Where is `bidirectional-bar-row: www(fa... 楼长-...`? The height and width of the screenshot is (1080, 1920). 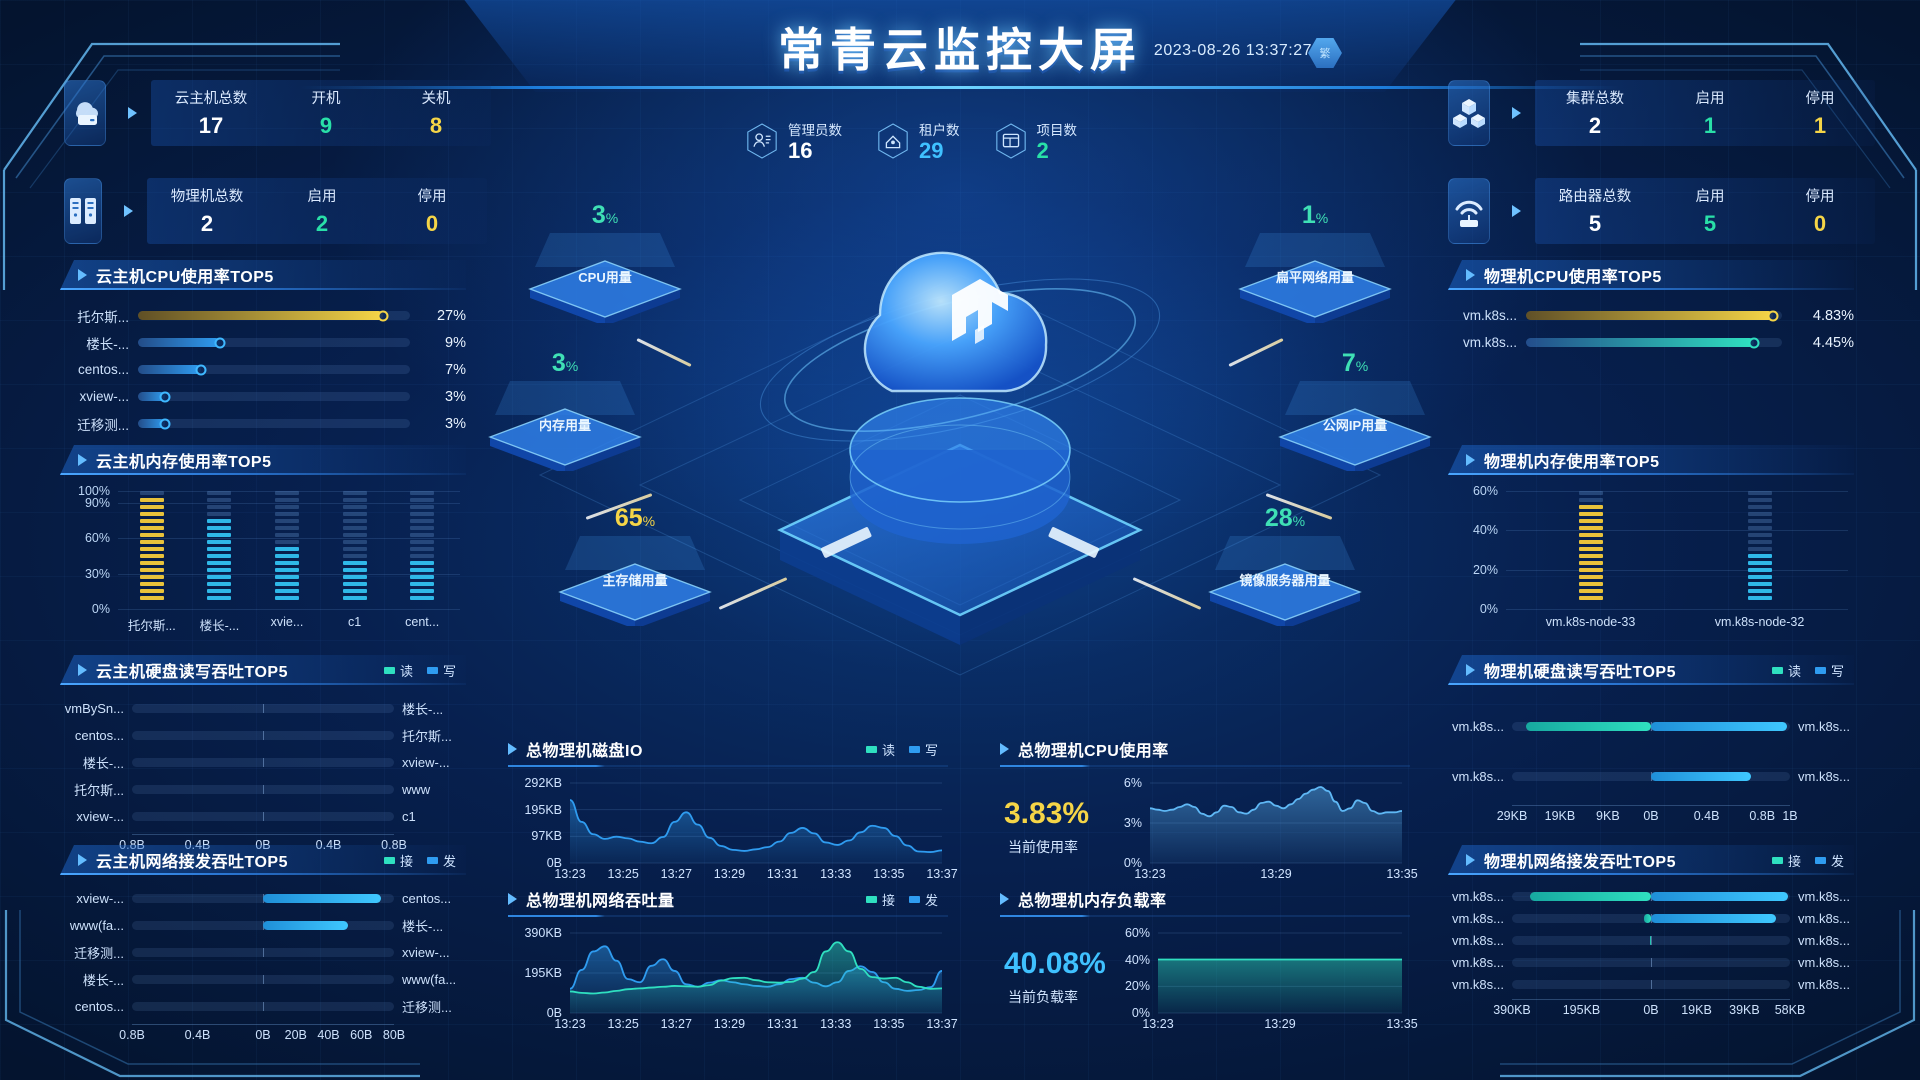 bidirectional-bar-row: www(fa... 楼长-... is located at coordinates (263, 925).